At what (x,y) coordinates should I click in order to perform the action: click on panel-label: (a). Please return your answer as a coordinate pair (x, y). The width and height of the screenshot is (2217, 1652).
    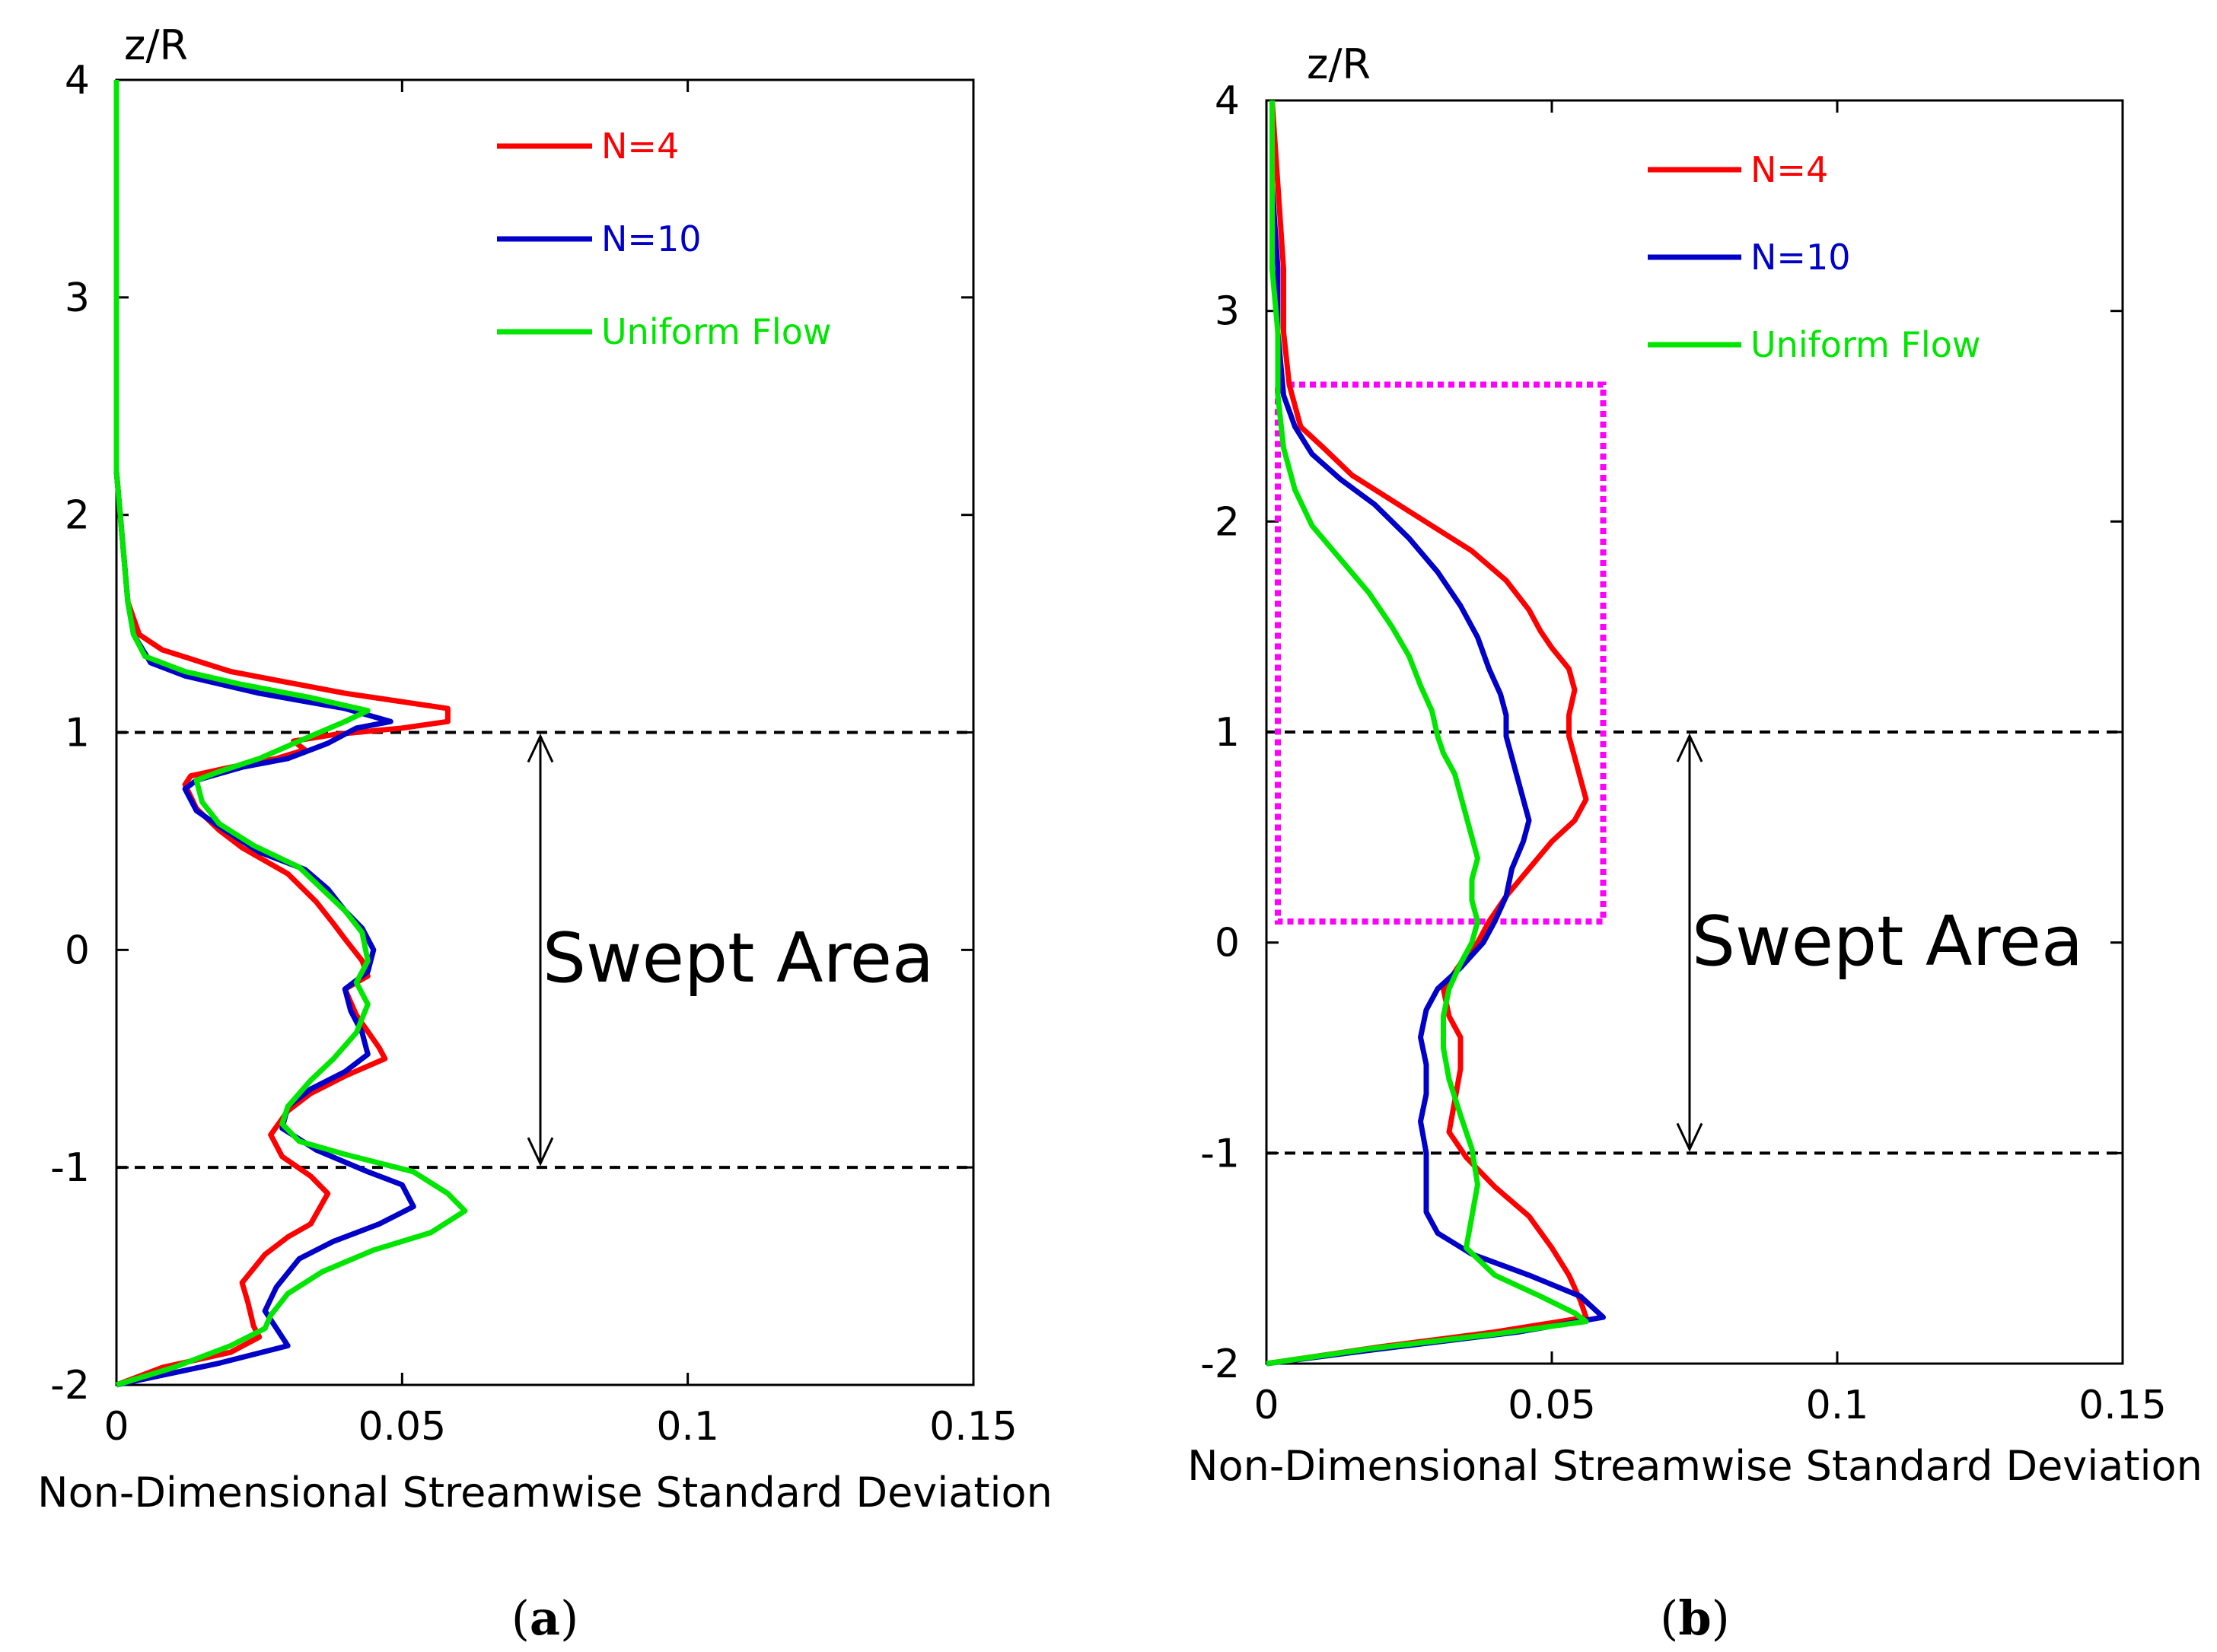
    Looking at the image, I should click on (545, 1618).